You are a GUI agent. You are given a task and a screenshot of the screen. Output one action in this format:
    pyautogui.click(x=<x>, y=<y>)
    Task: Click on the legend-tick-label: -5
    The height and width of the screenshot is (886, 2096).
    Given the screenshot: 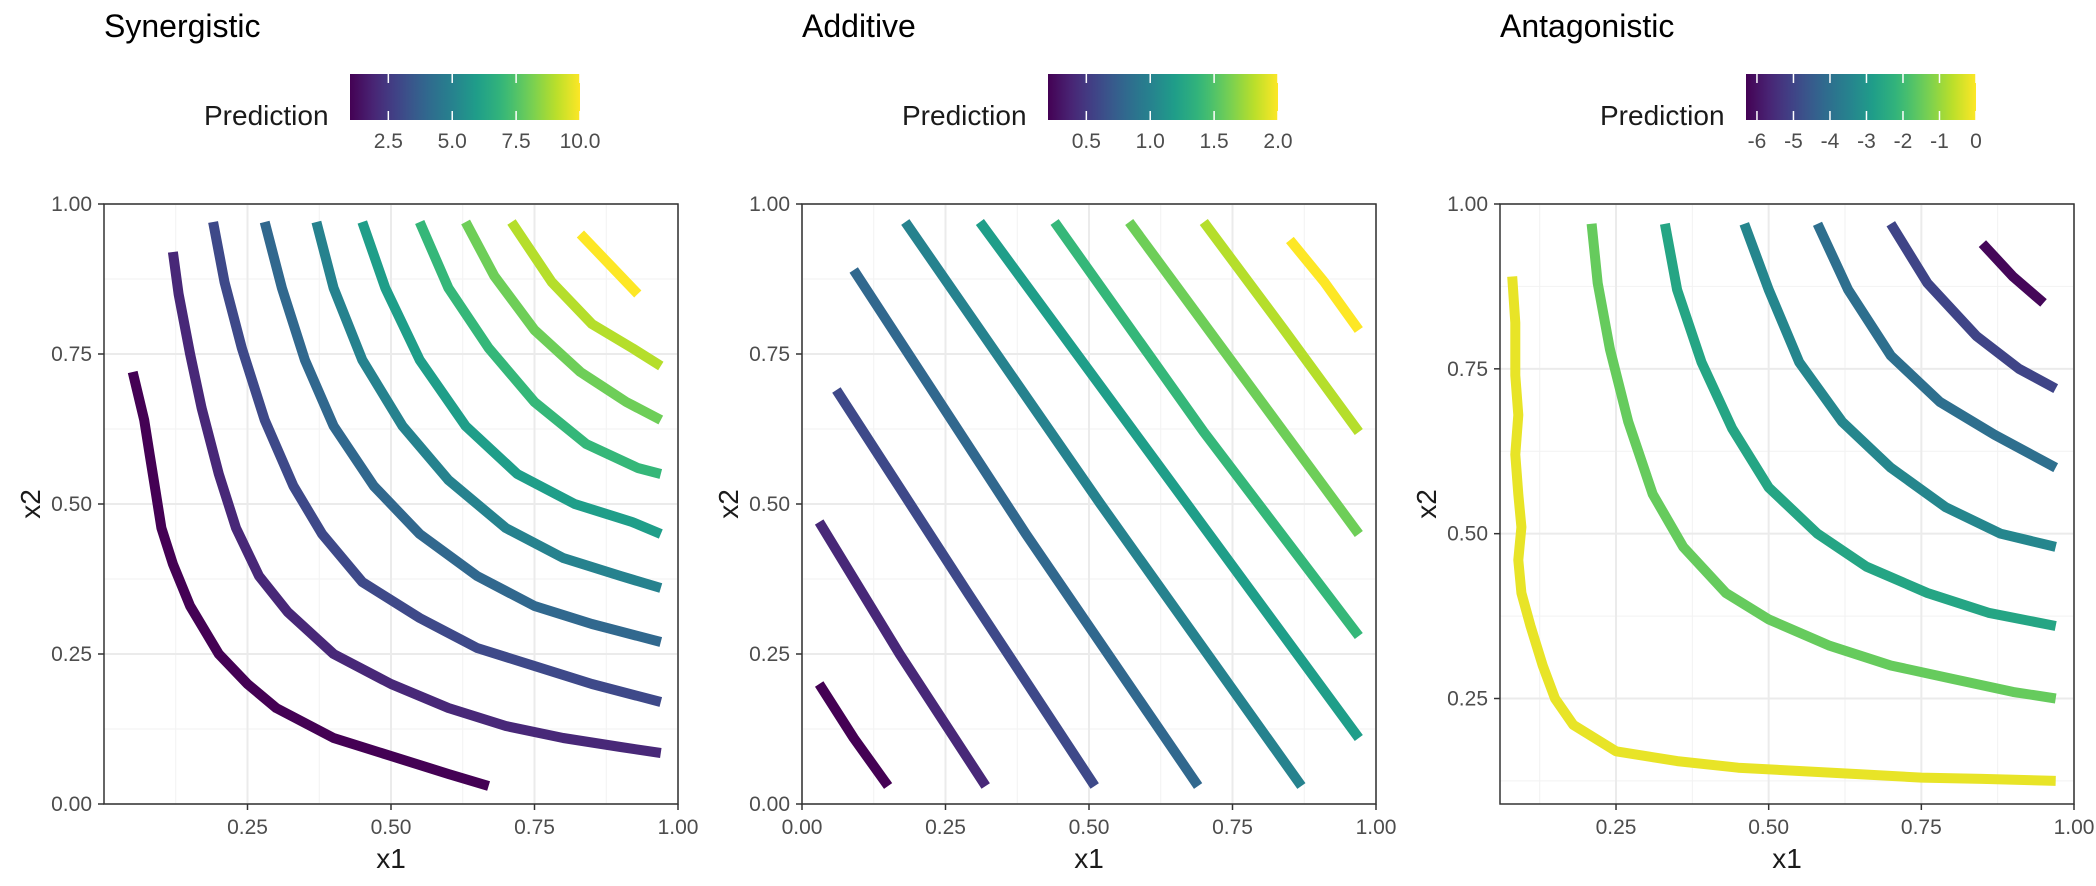 What is the action you would take?
    pyautogui.click(x=1793, y=141)
    